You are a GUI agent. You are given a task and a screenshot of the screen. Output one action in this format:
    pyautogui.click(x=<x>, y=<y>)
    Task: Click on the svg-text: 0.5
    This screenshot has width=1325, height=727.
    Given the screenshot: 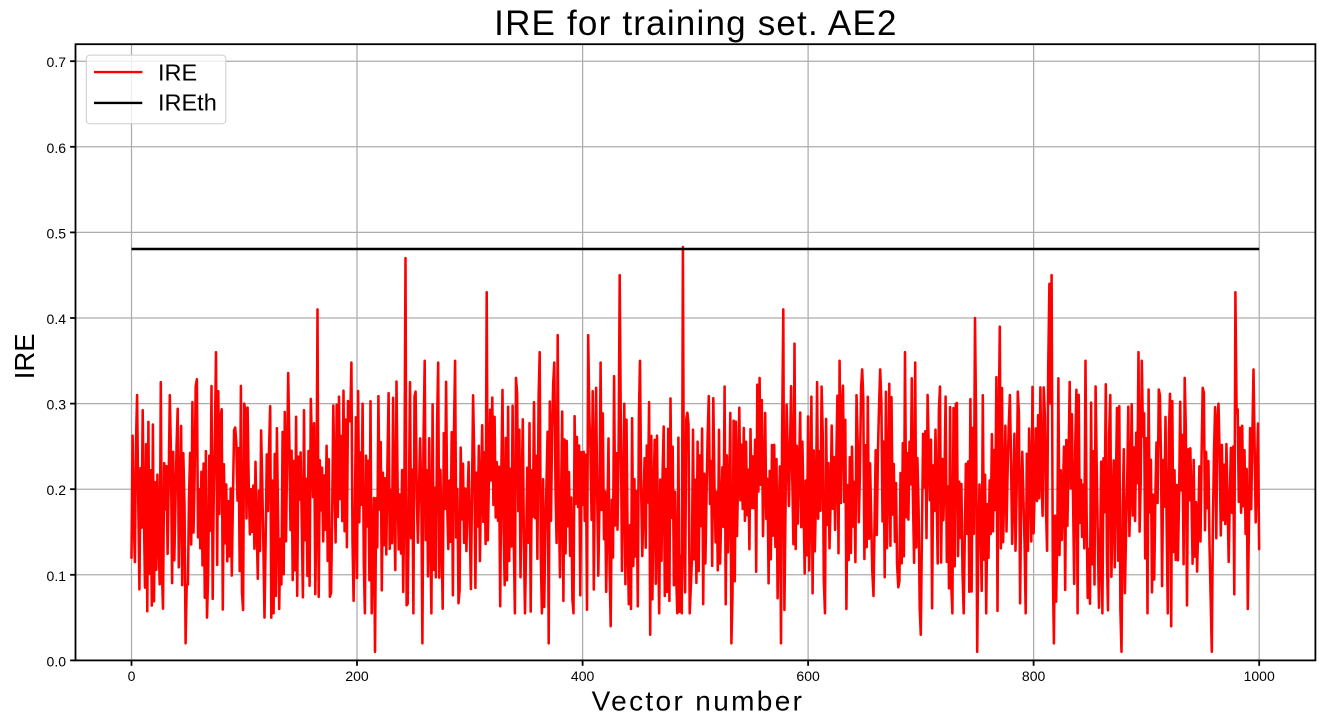 What is the action you would take?
    pyautogui.click(x=57, y=233)
    